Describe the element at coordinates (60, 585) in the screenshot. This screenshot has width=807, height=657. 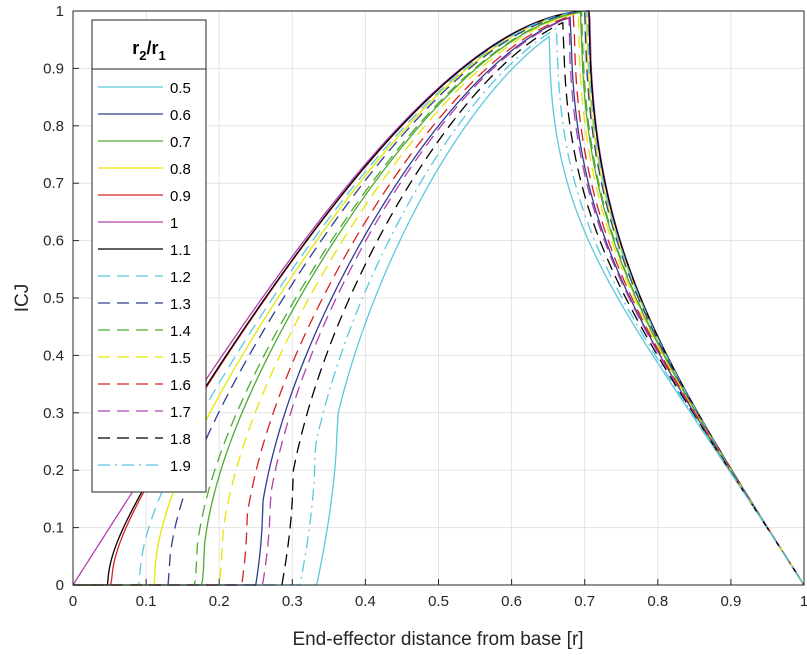
I see `y-tick-label: 0` at that location.